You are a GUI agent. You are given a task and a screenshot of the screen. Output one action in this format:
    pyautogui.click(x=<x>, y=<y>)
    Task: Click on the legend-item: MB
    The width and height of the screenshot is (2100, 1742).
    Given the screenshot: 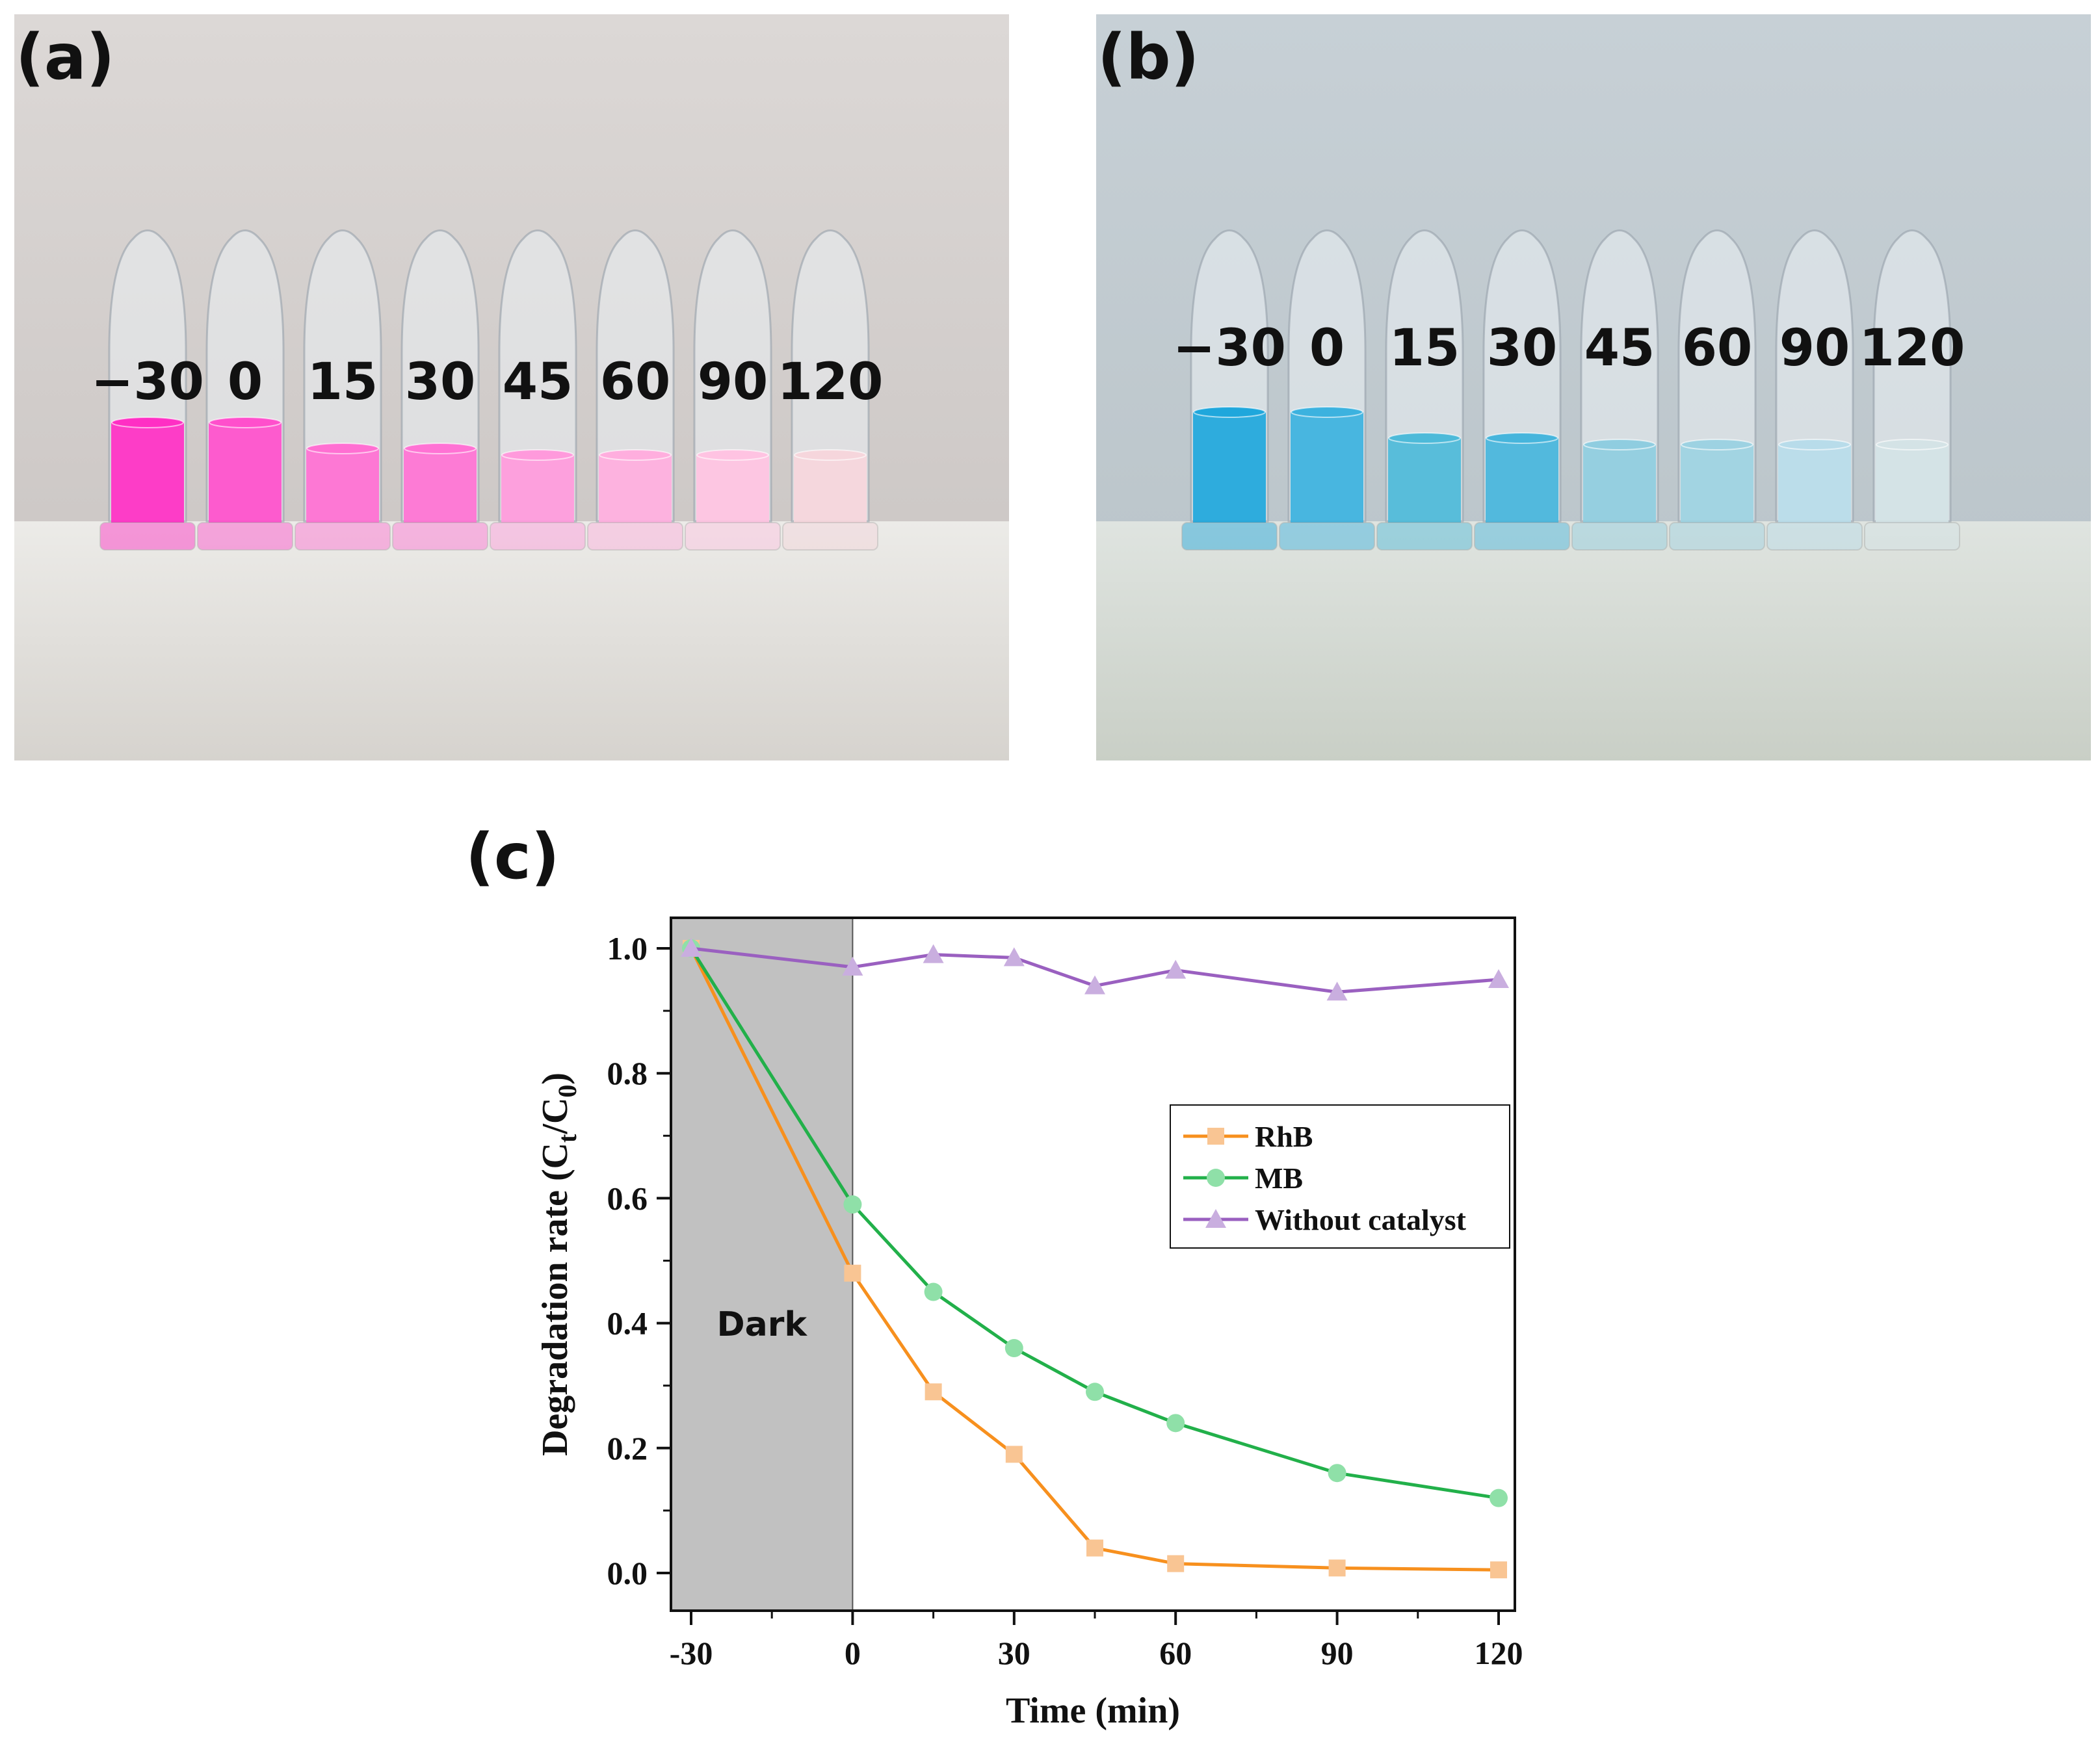 What is the action you would take?
    pyautogui.click(x=1243, y=1178)
    